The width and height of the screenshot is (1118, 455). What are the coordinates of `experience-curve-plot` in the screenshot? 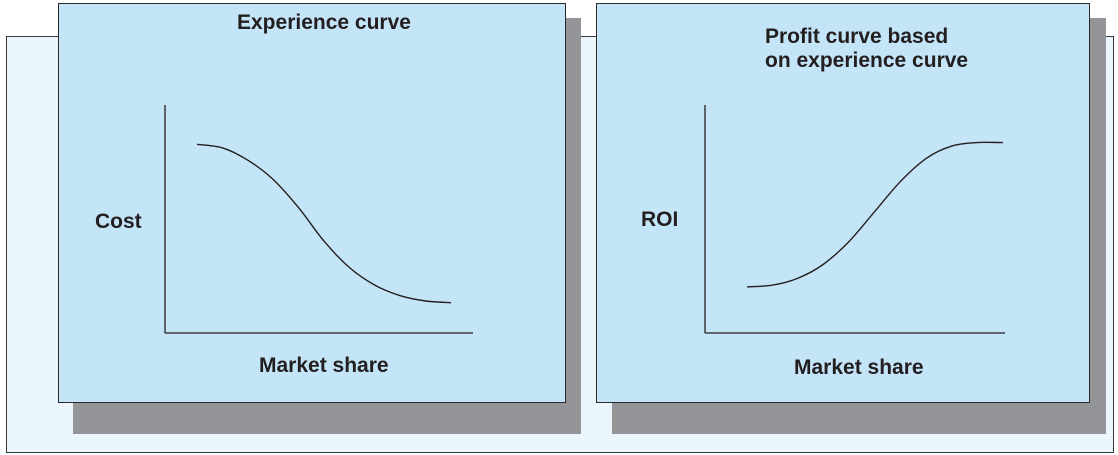 It's located at (318, 219).